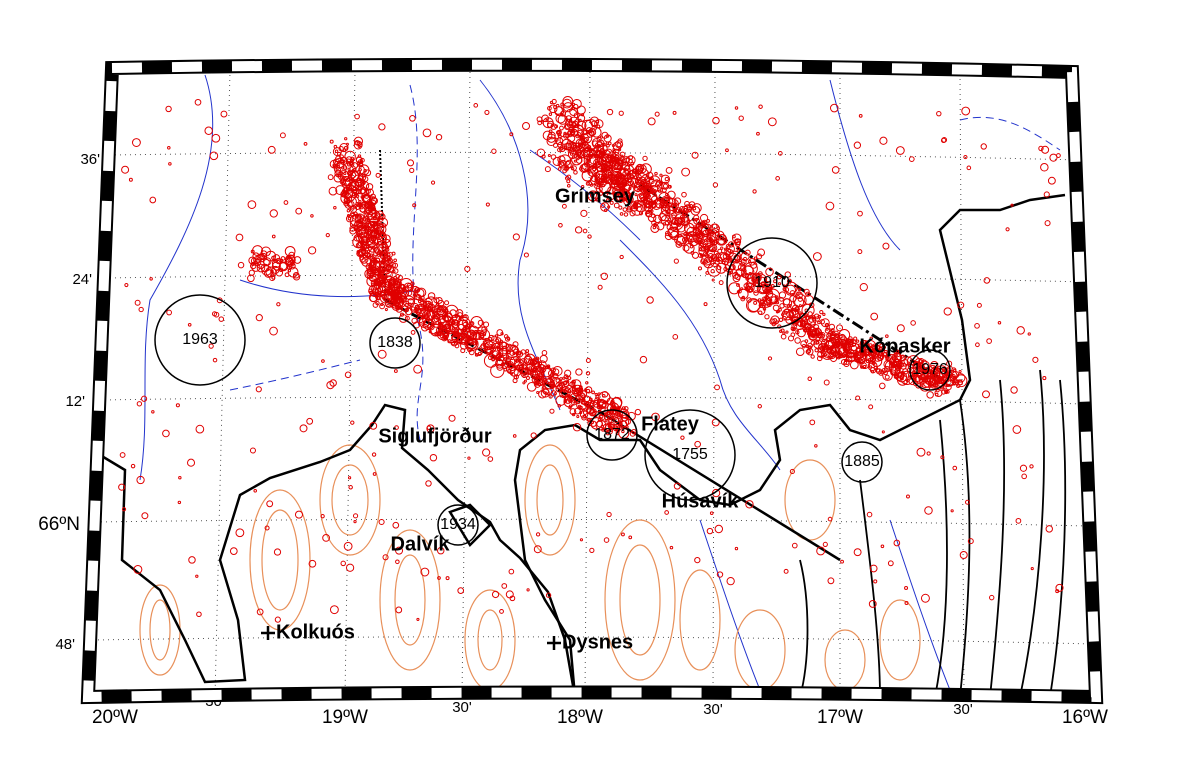  I want to click on event-circle, so click(395, 343).